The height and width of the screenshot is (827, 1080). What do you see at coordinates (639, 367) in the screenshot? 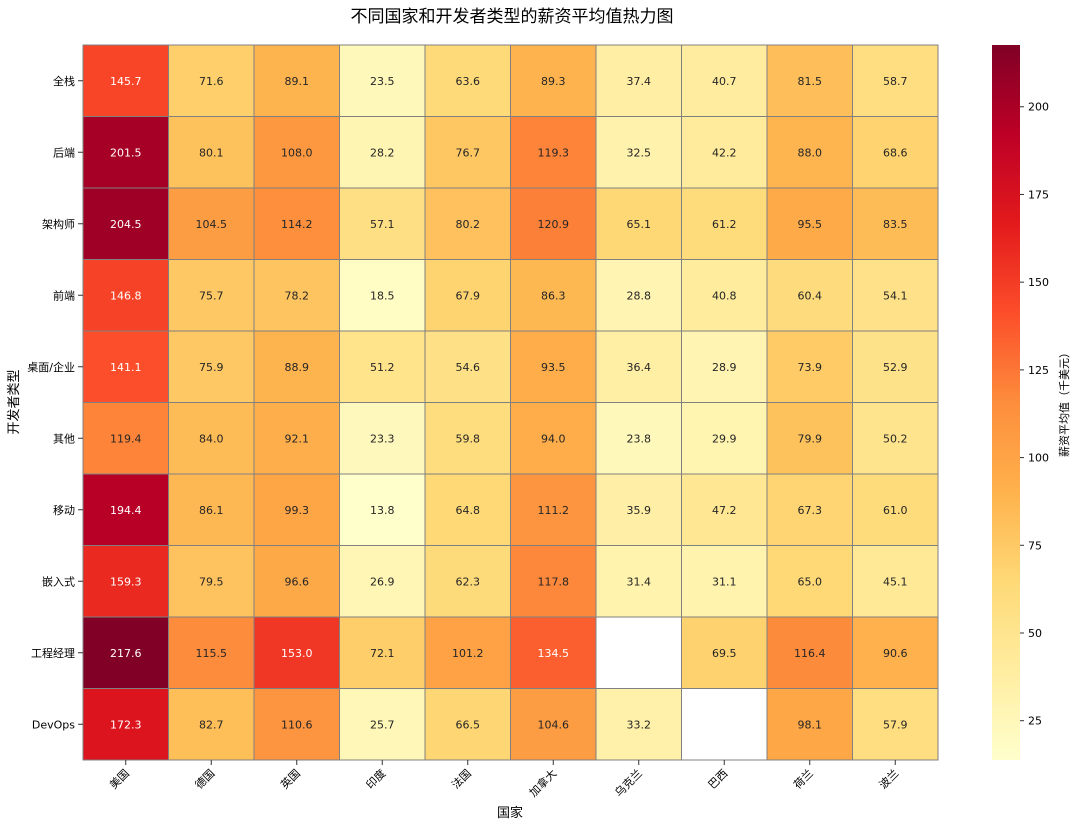
I see `cell-value-label: 36.4` at bounding box center [639, 367].